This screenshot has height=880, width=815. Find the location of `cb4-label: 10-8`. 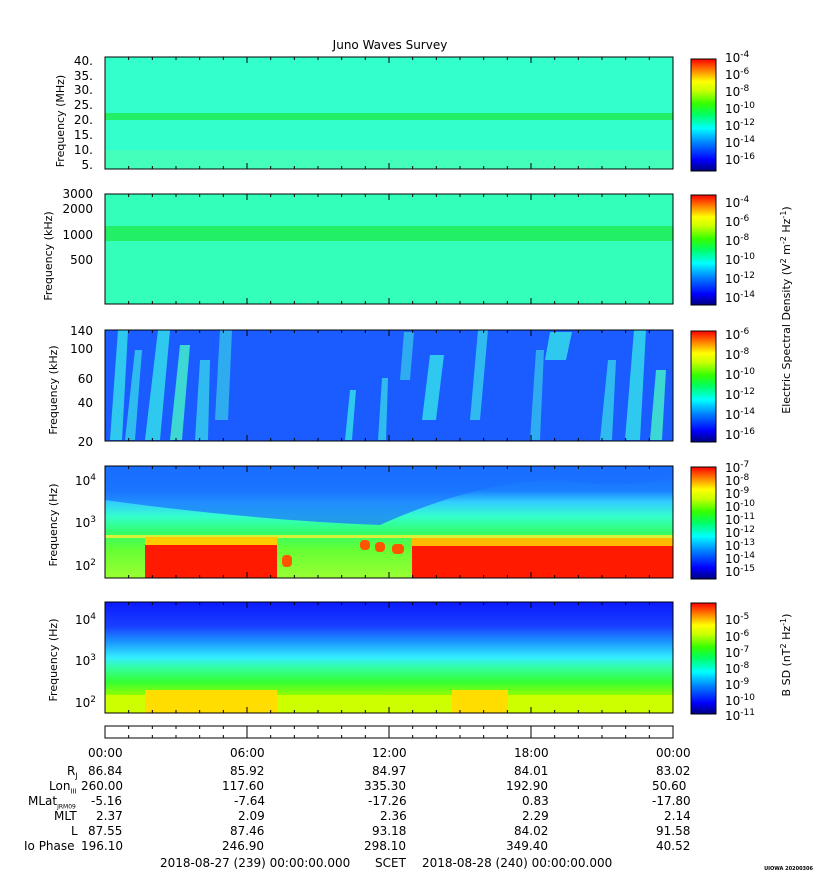

cb4-label: 10-8 is located at coordinates (737, 480).